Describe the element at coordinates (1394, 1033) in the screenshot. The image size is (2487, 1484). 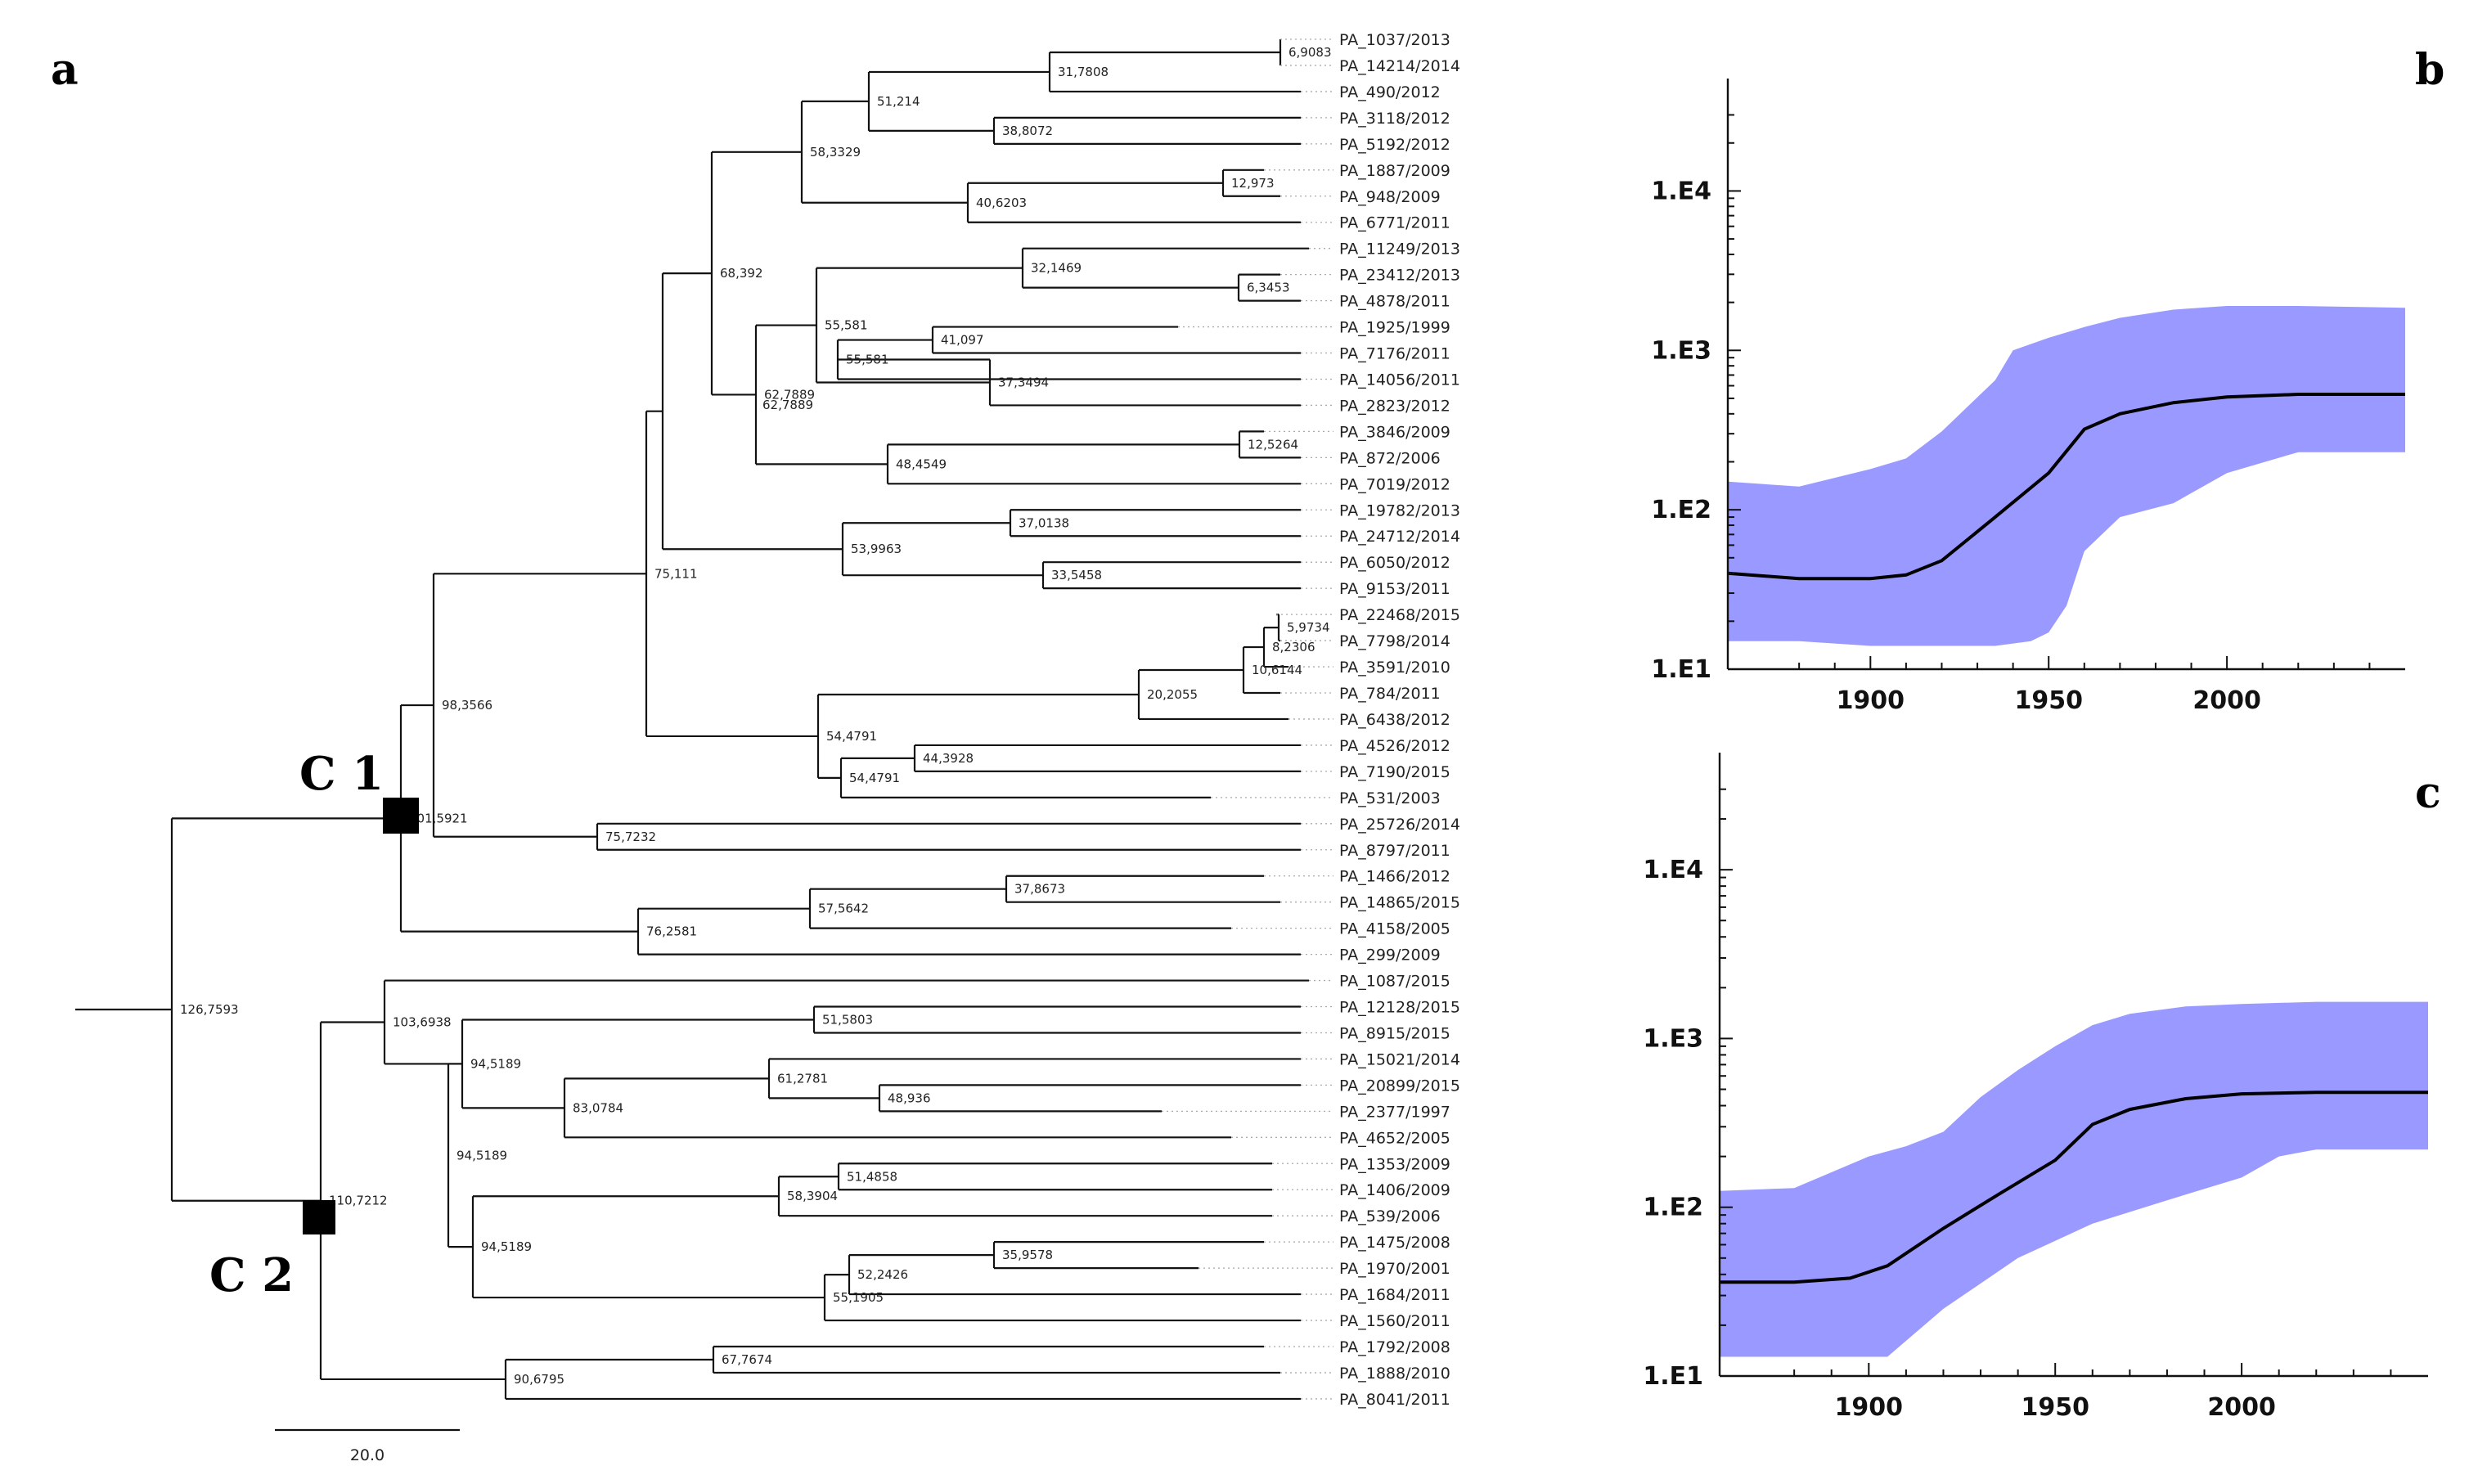
I see `tip-label: PA_8915/2015` at that location.